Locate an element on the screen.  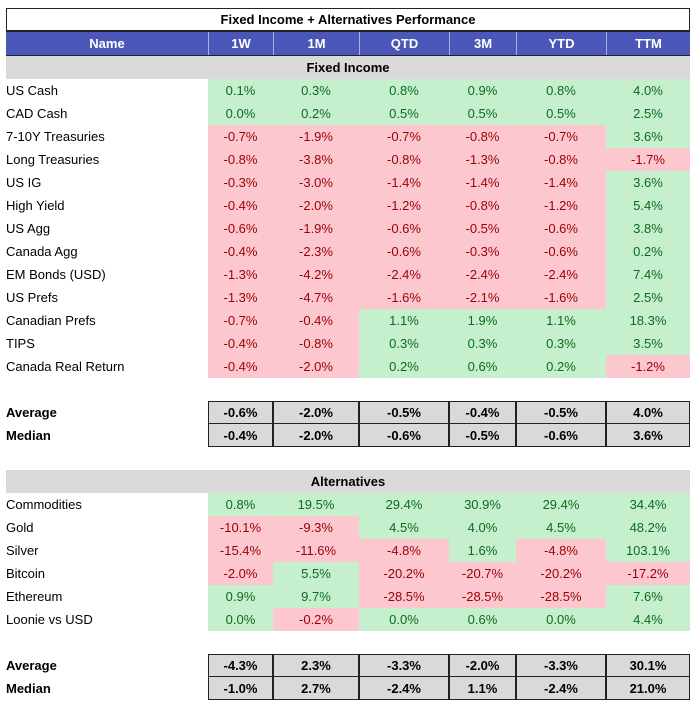
cell-ytd: -1.2% is located at coordinates (561, 205).